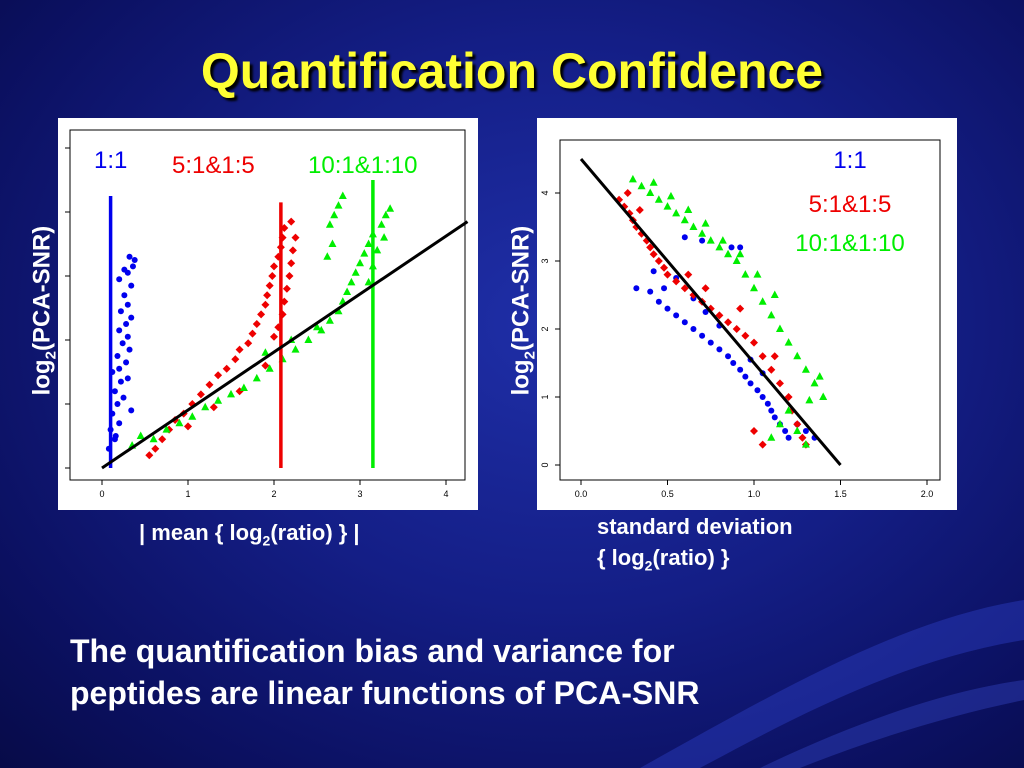 The width and height of the screenshot is (1024, 768). I want to click on right-chart-legend-label: 5:1&1:5, so click(850, 204).